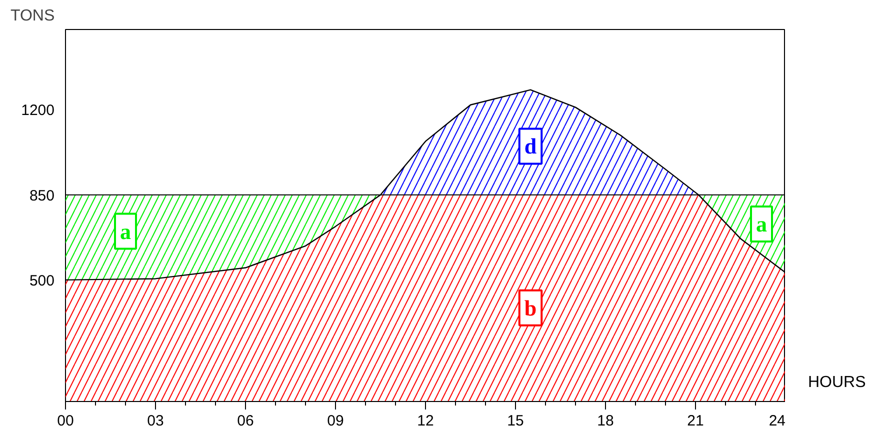  I want to click on x-tick-label: 18, so click(605, 421).